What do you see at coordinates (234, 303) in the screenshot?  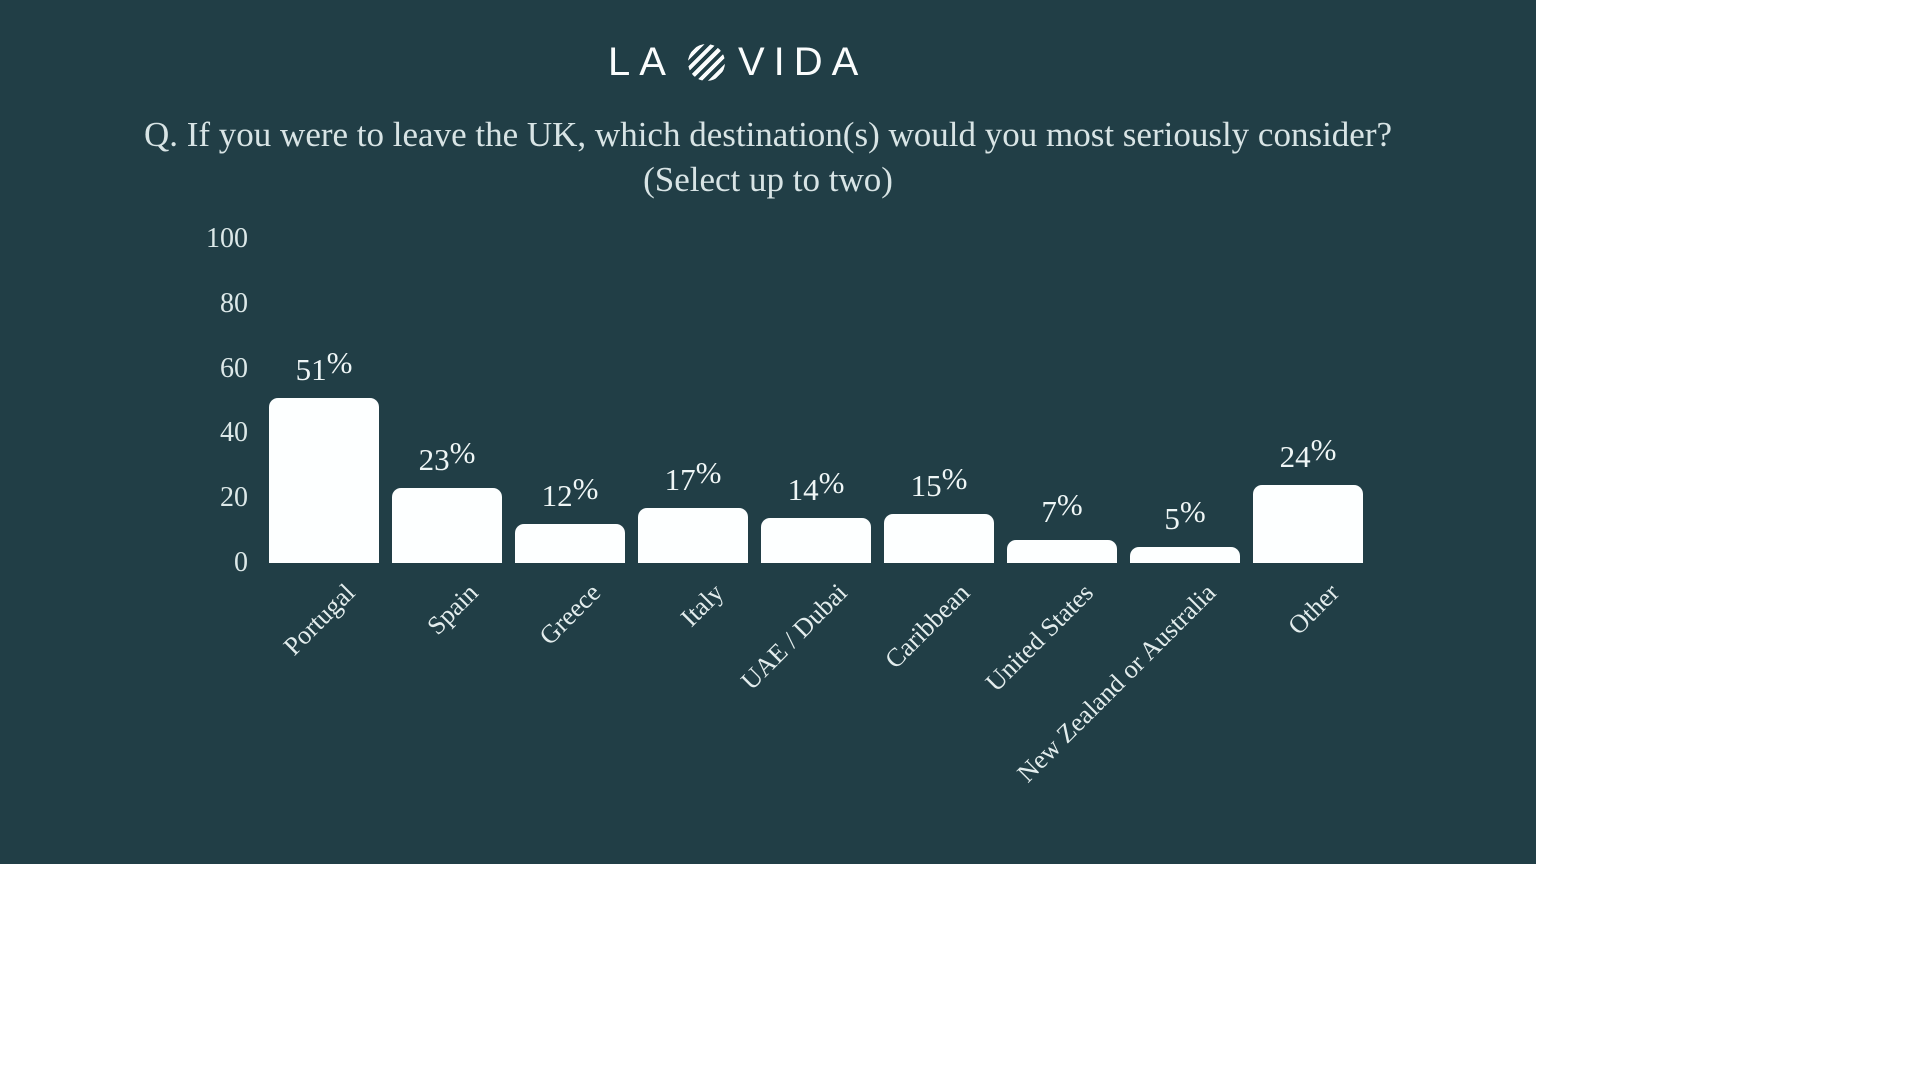 I see `y-axis-tick-80: 80` at bounding box center [234, 303].